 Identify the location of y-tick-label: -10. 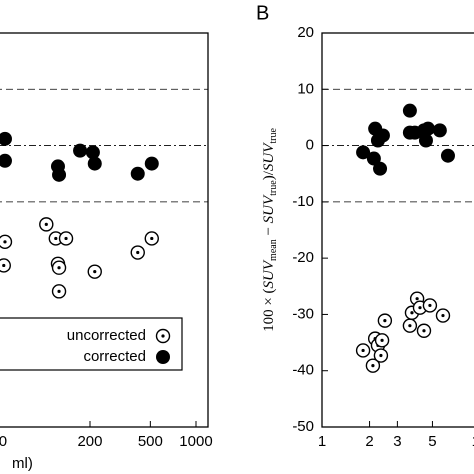
(303, 201).